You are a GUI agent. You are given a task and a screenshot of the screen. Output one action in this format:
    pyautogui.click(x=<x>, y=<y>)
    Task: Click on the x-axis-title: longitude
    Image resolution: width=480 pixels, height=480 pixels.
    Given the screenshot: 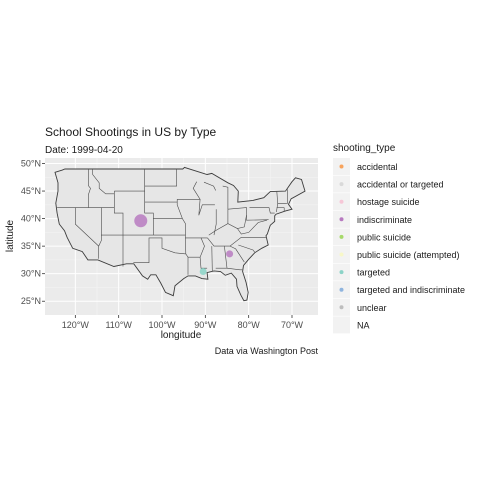 What is the action you would take?
    pyautogui.click(x=181, y=335)
    